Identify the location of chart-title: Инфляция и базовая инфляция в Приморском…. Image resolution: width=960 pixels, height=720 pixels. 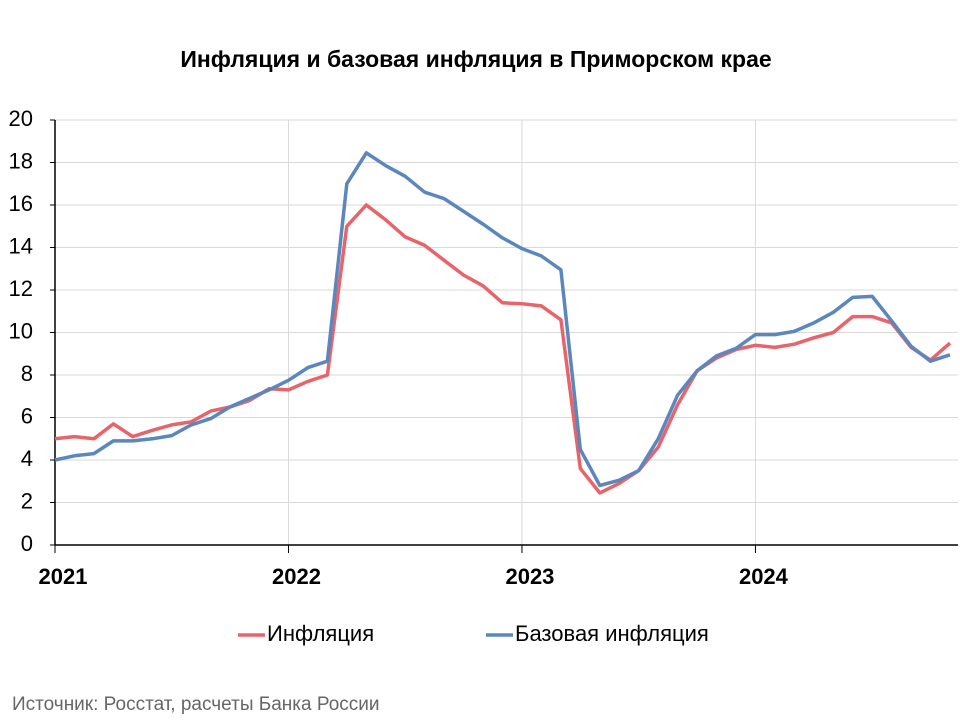
(475, 59).